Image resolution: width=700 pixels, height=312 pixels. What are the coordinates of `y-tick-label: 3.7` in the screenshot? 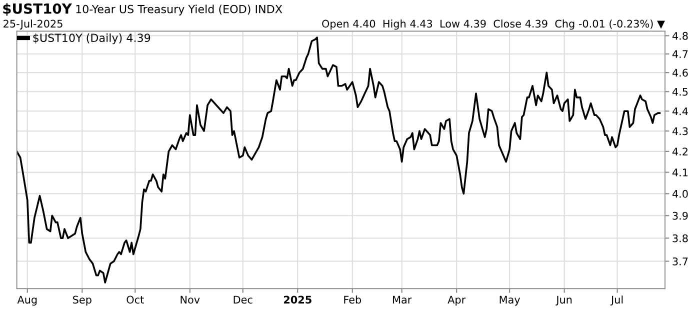 It's located at (680, 261).